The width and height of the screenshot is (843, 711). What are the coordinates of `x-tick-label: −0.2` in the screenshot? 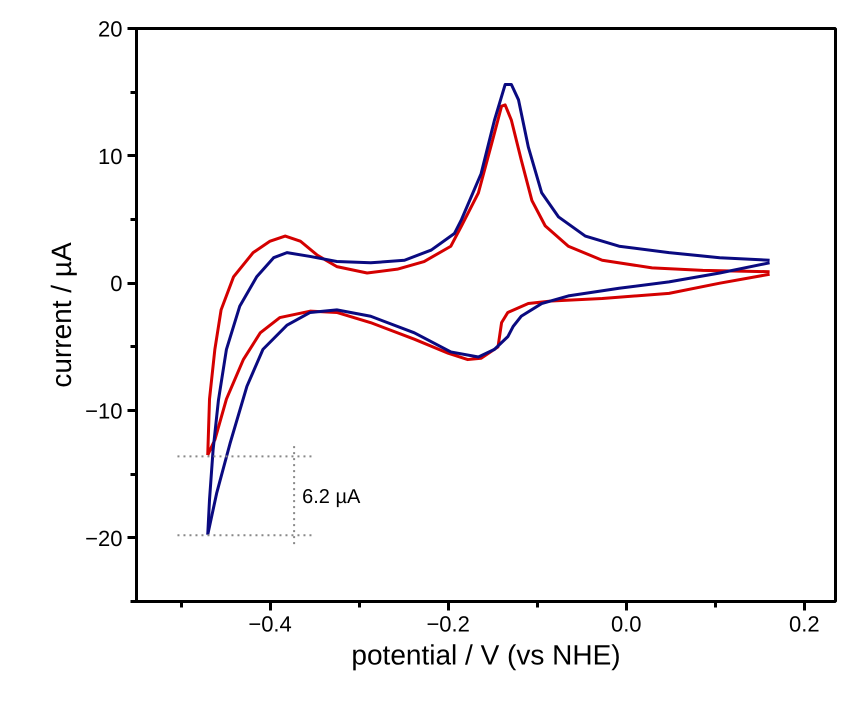 It's located at (448, 624).